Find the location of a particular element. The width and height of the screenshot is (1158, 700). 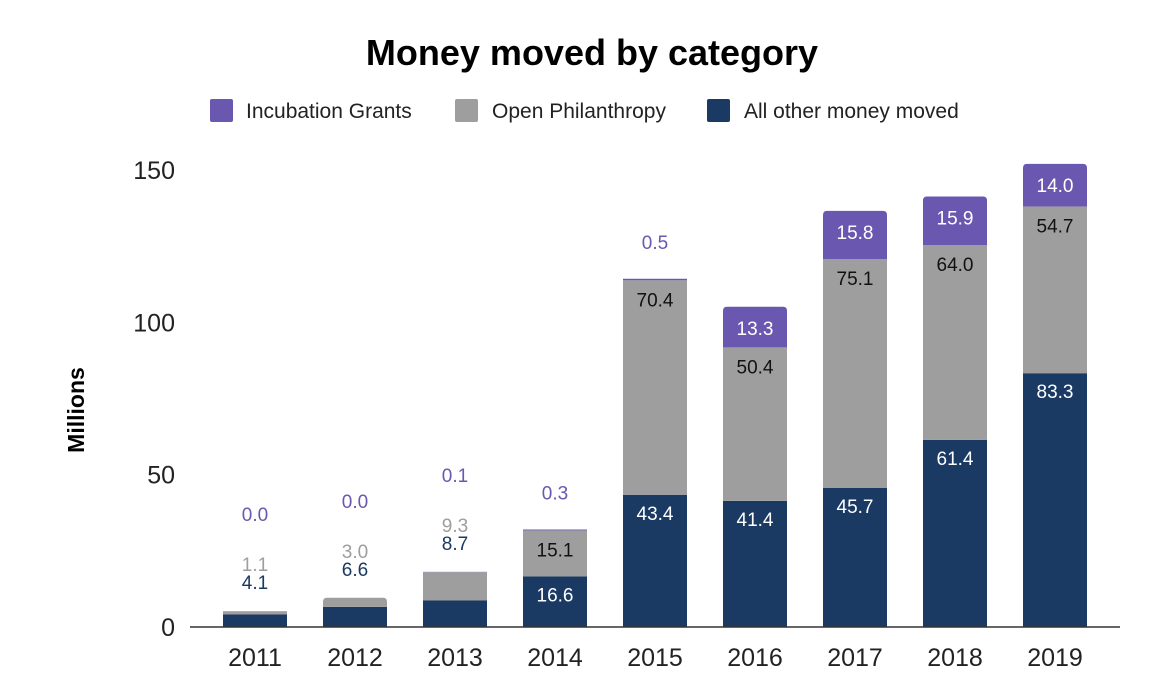

x-axis-ticks: 2011 2012 2013 2014 2015 2016 2017 2018 2019 is located at coordinates (655, 658).